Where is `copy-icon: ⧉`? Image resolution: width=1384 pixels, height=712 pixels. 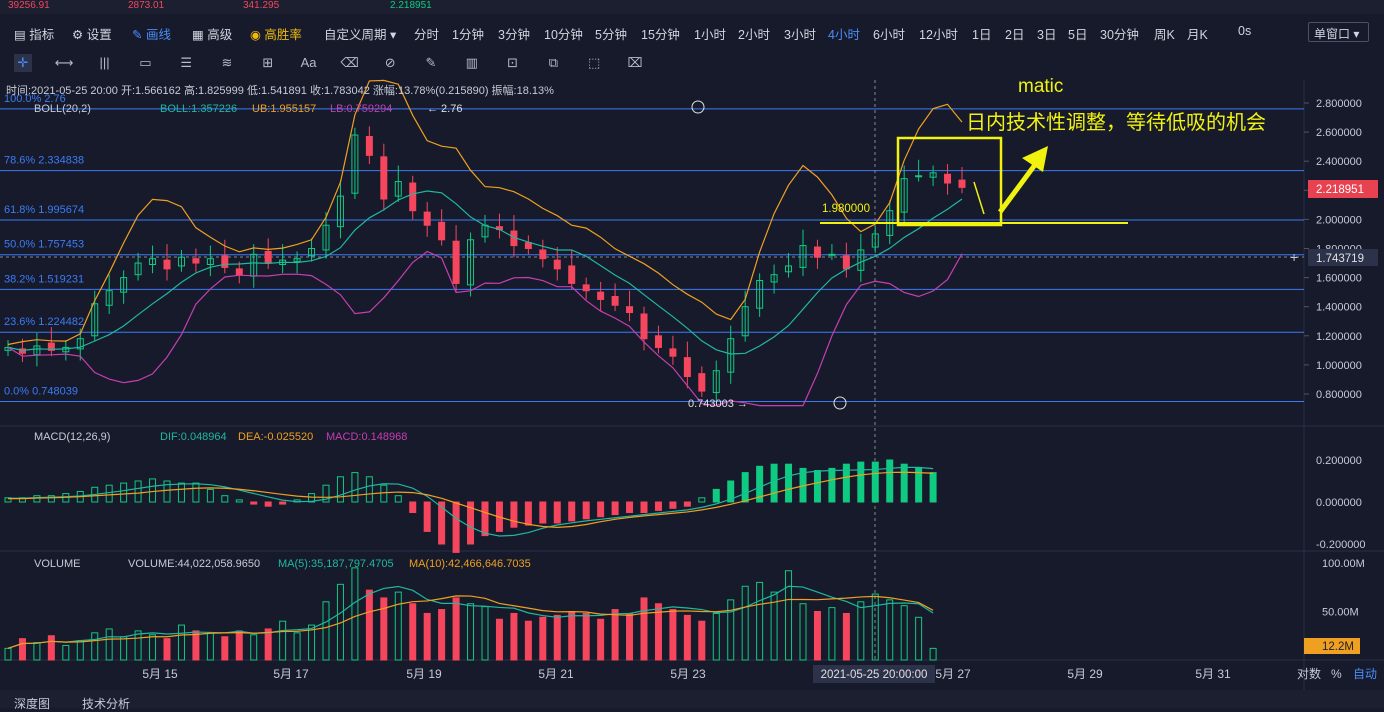
copy-icon: ⧉ is located at coordinates (553, 62).